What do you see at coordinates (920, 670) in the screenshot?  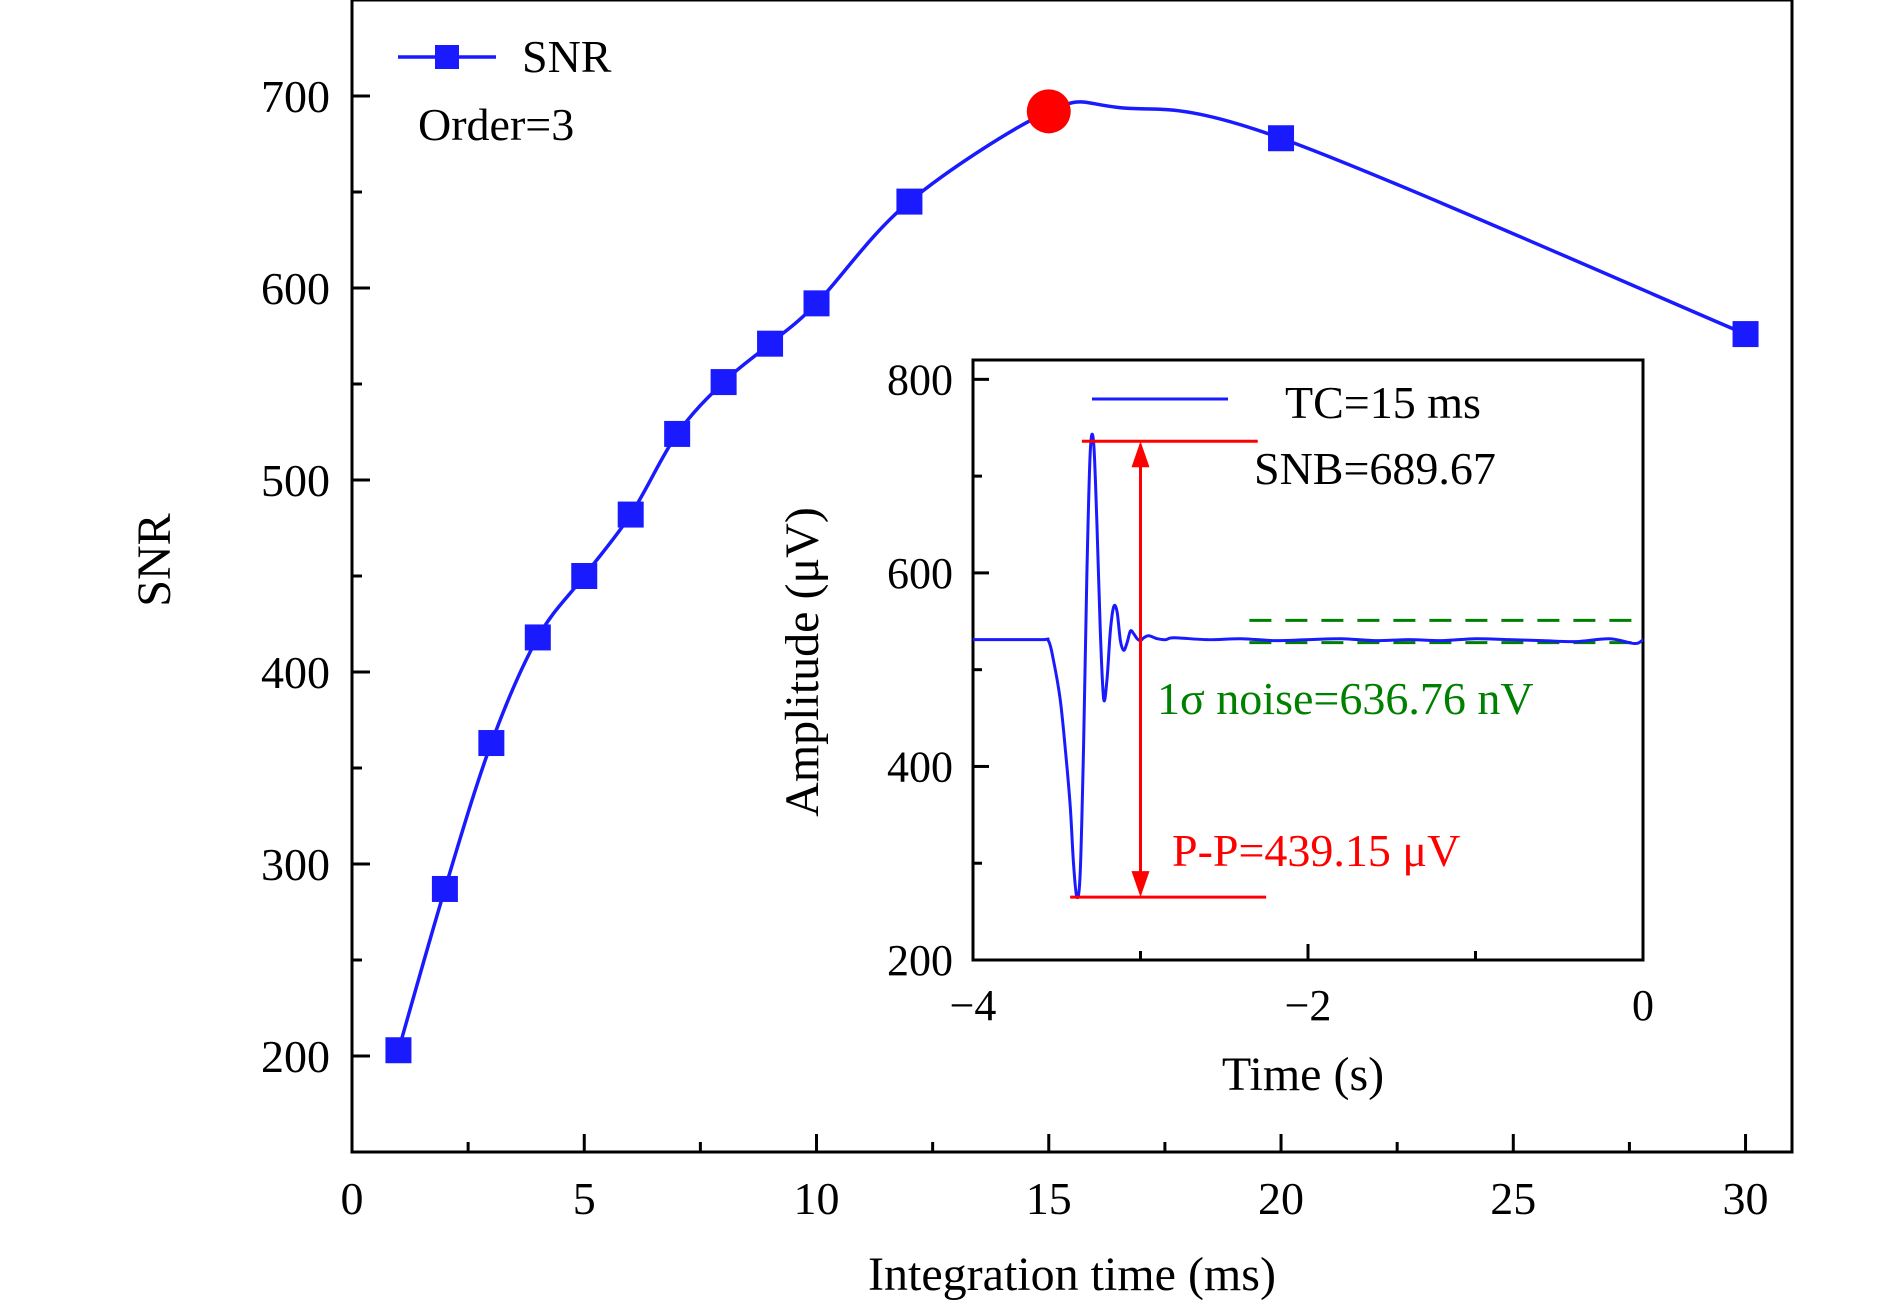 I see `inset-y-tick-labels: 200 400 600 800` at bounding box center [920, 670].